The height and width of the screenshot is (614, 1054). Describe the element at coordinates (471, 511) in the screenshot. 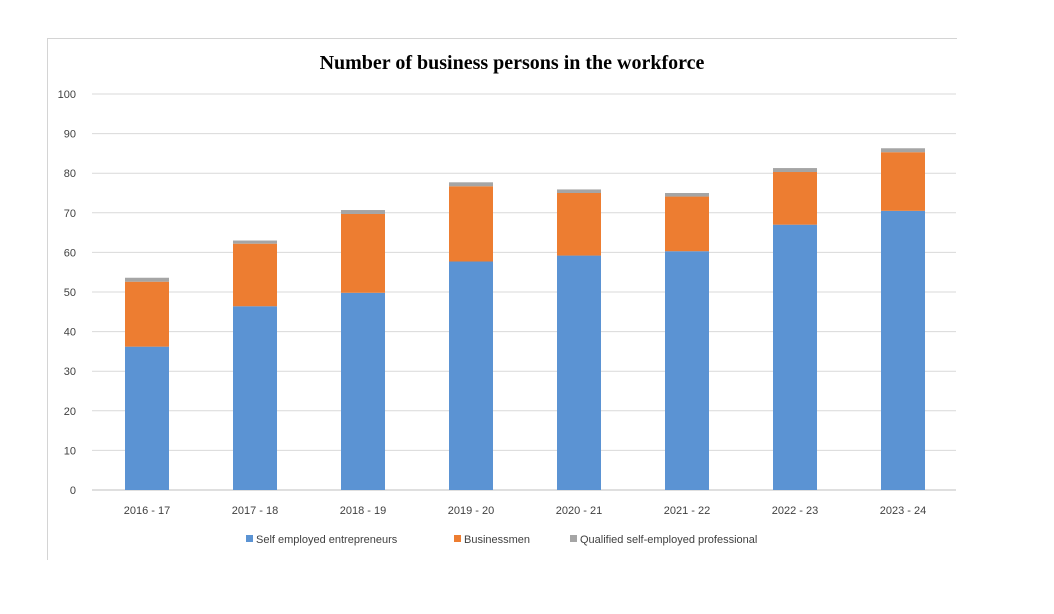

I see `x-tick-label: 2019 - 20` at that location.